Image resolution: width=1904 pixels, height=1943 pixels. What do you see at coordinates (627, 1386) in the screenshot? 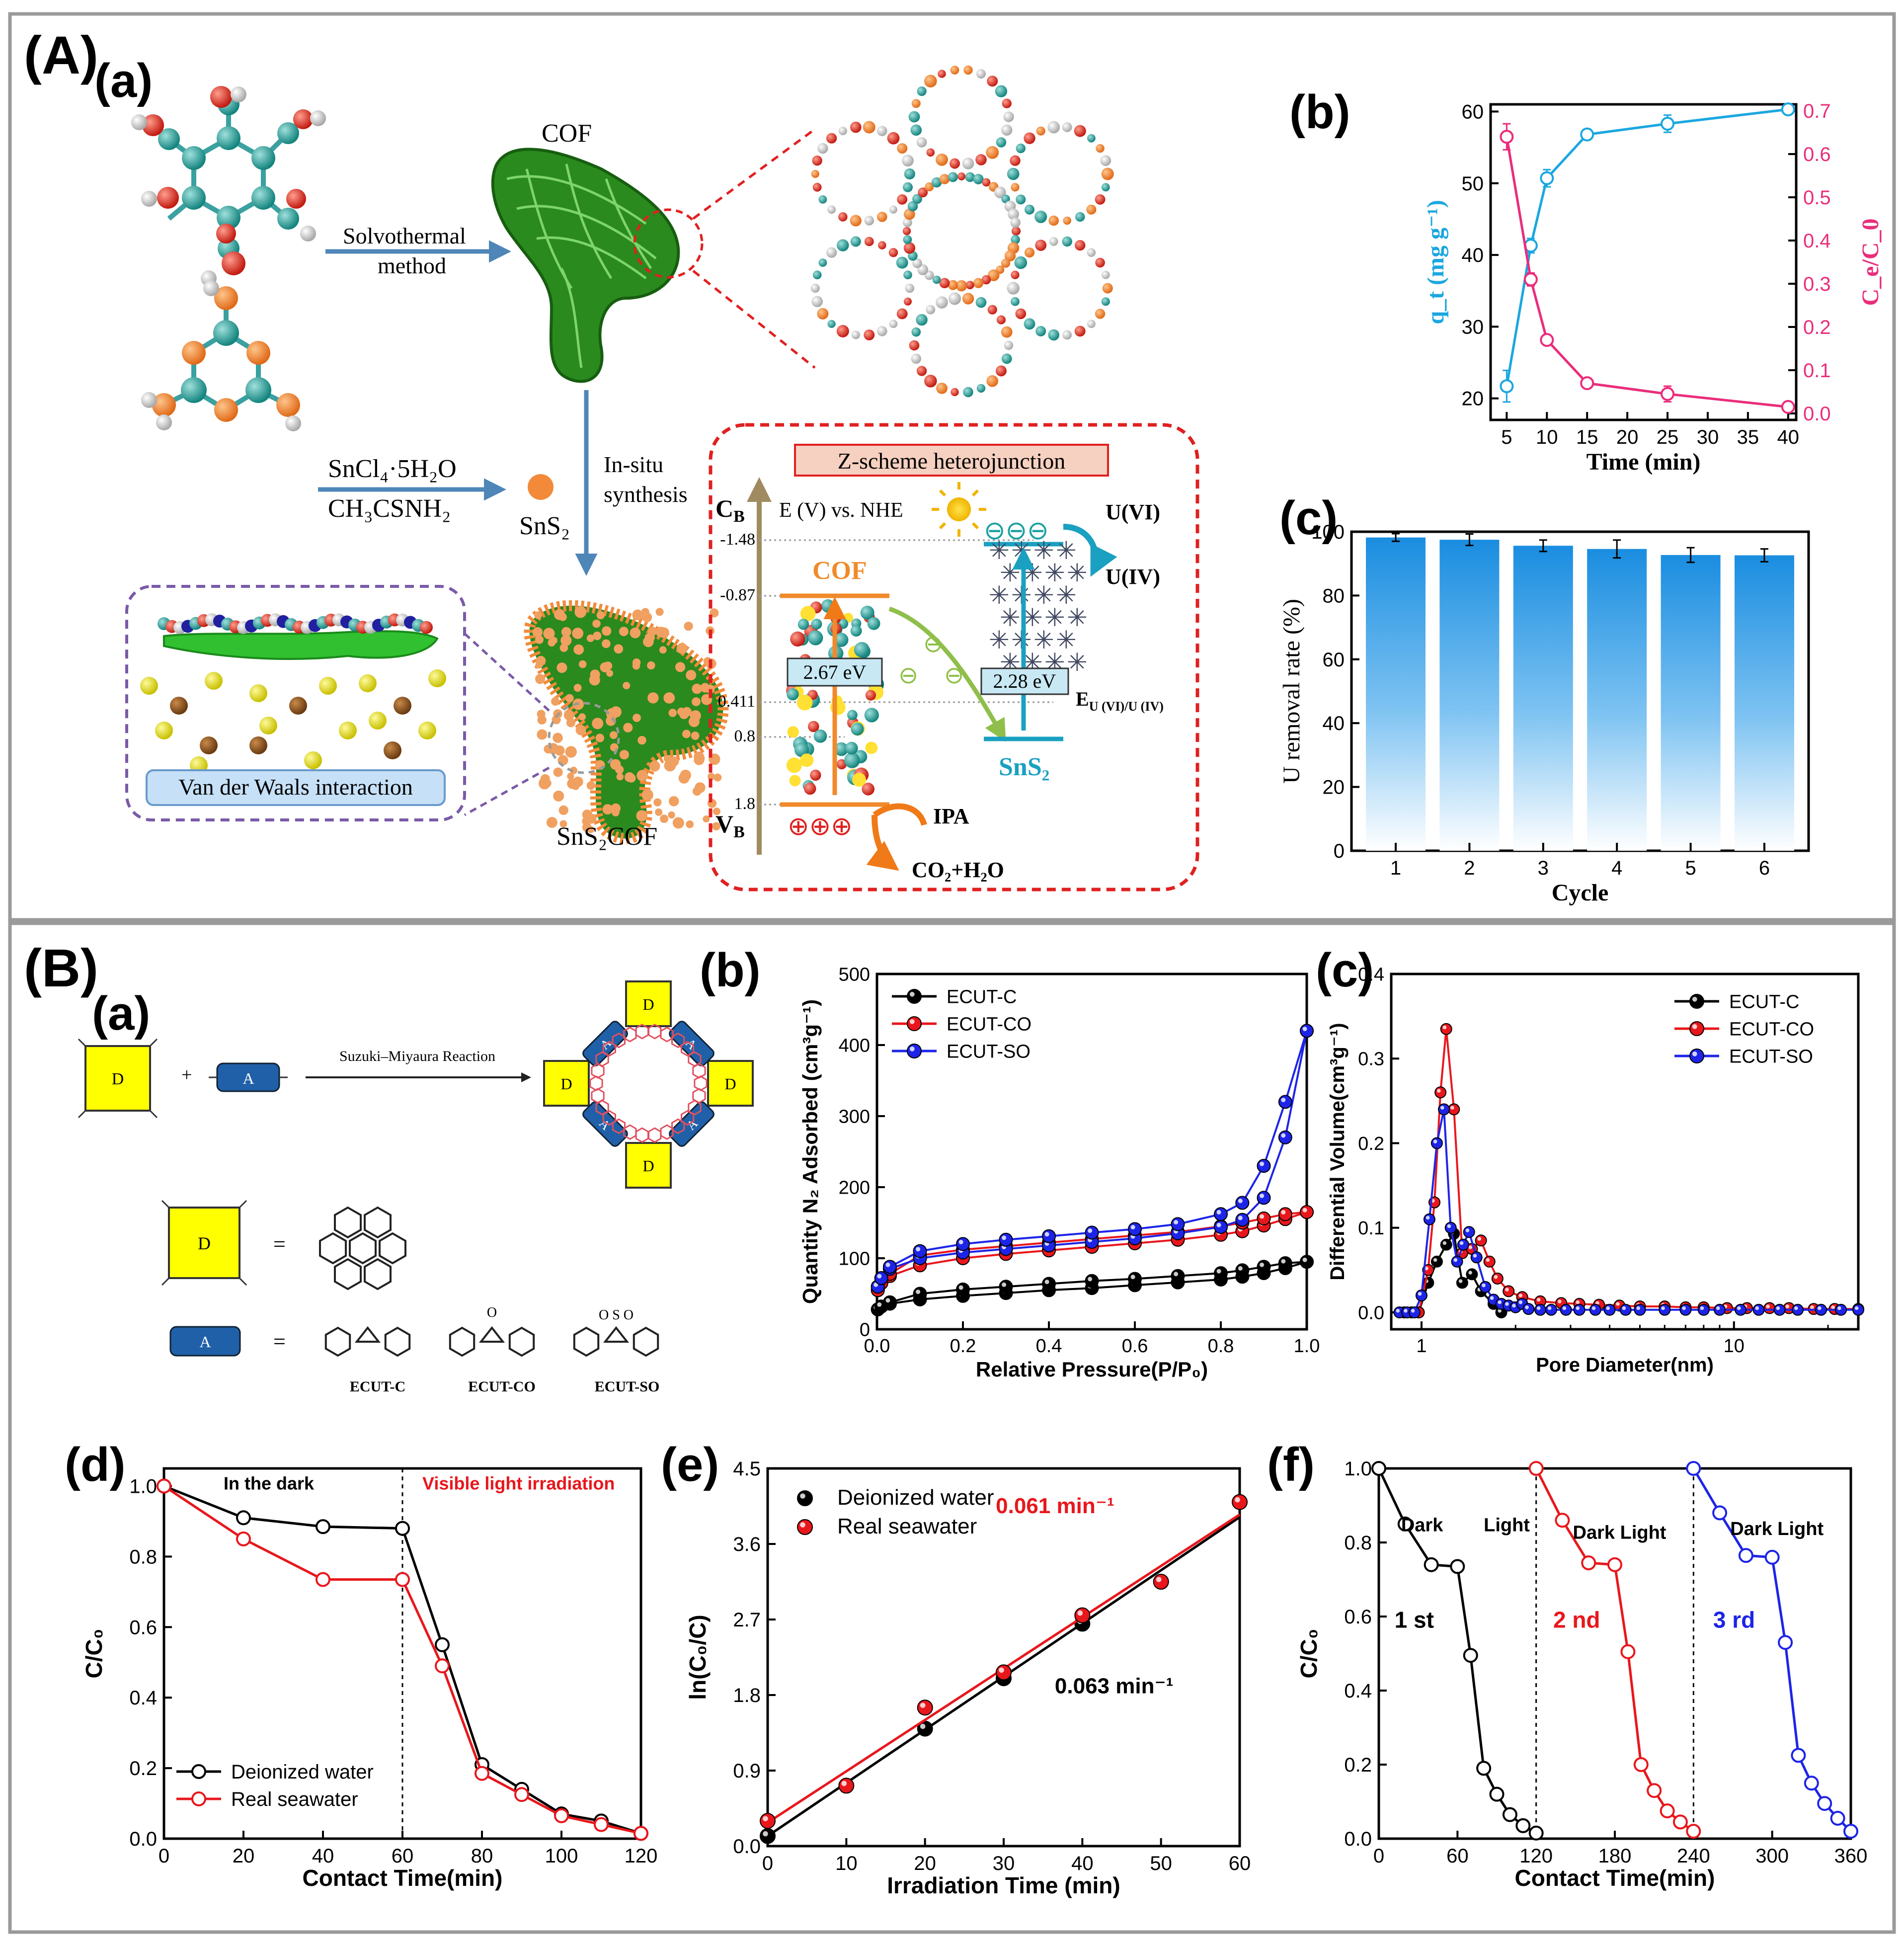
I see `product-ecut-so: ECUT-SO` at bounding box center [627, 1386].